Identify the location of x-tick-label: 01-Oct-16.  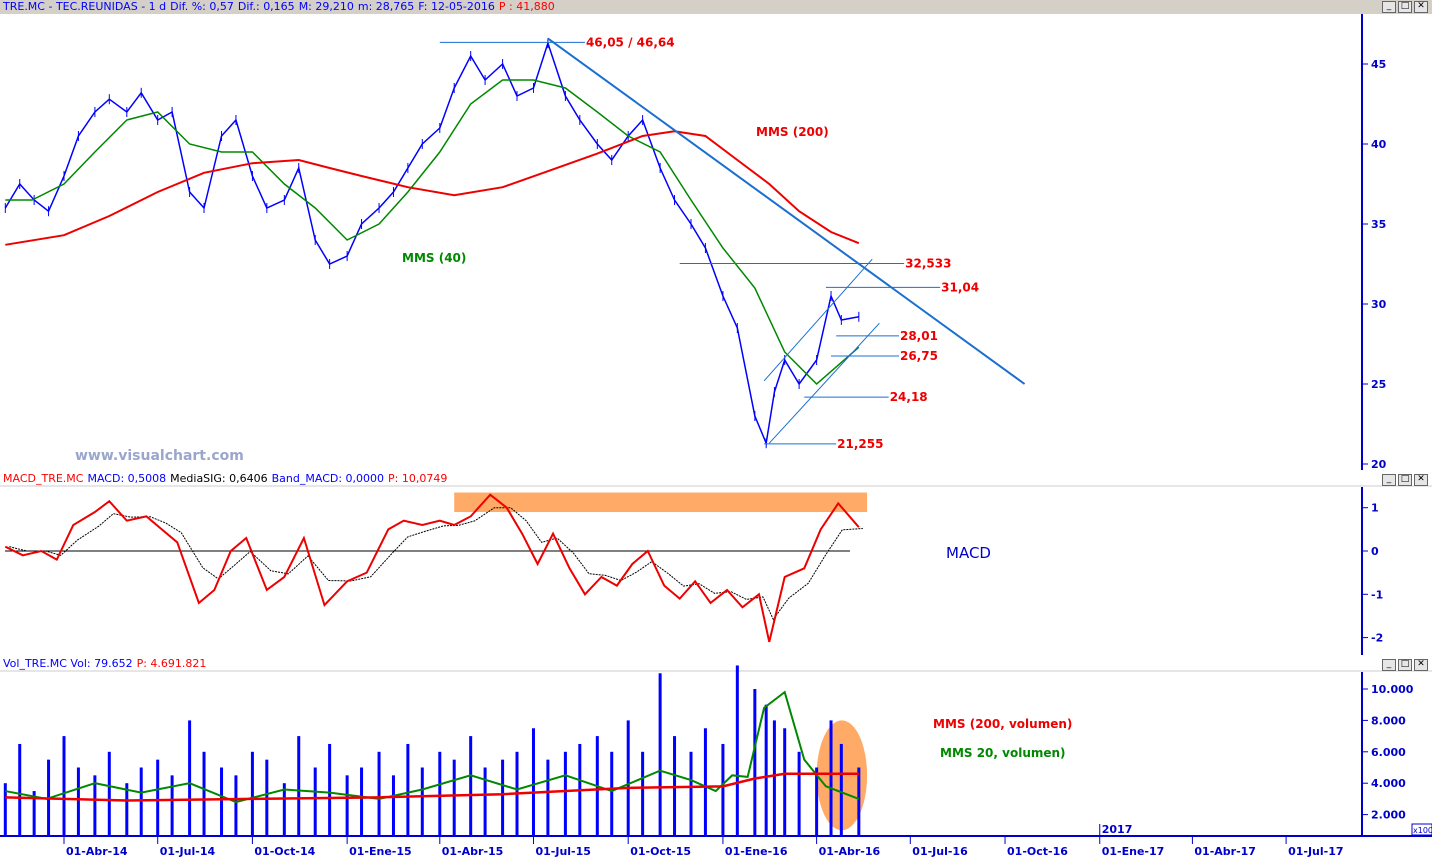
(1037, 851).